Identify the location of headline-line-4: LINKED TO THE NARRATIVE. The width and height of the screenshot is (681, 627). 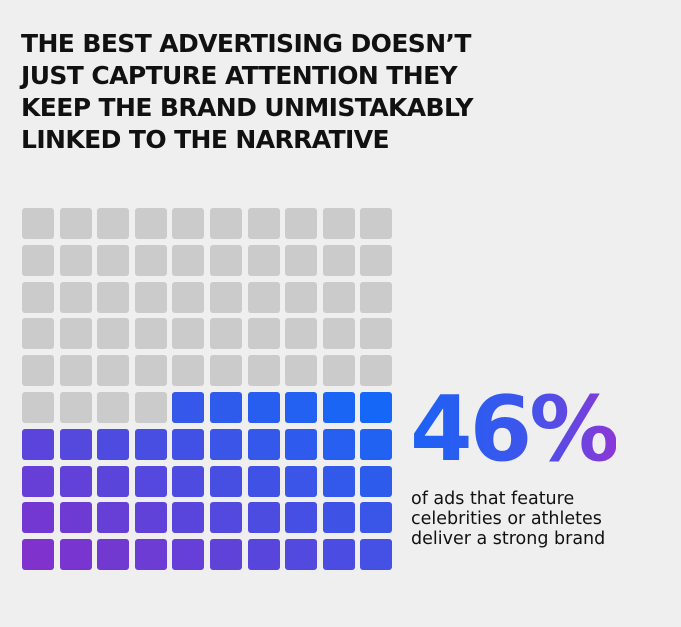
(205, 139).